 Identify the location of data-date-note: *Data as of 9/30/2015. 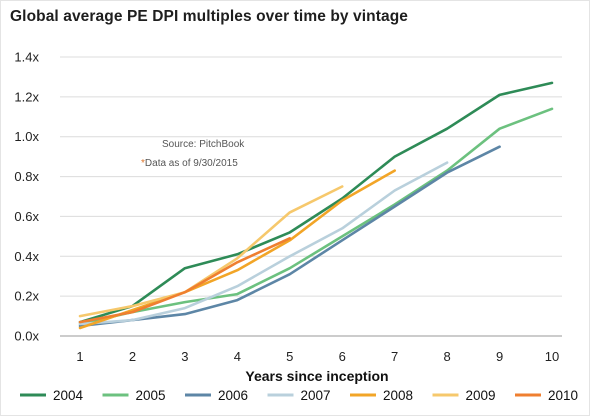
(189, 163).